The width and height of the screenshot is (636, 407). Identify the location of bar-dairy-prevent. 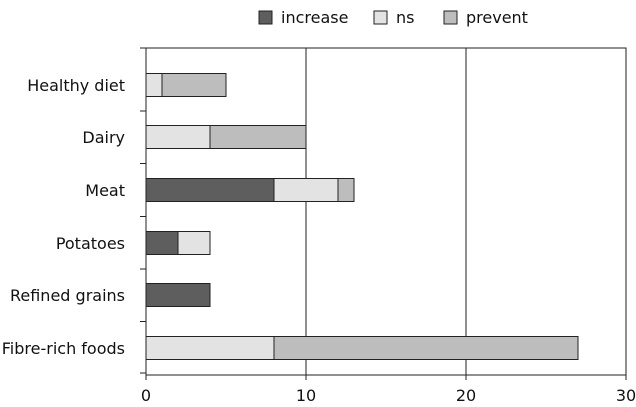
(258, 137).